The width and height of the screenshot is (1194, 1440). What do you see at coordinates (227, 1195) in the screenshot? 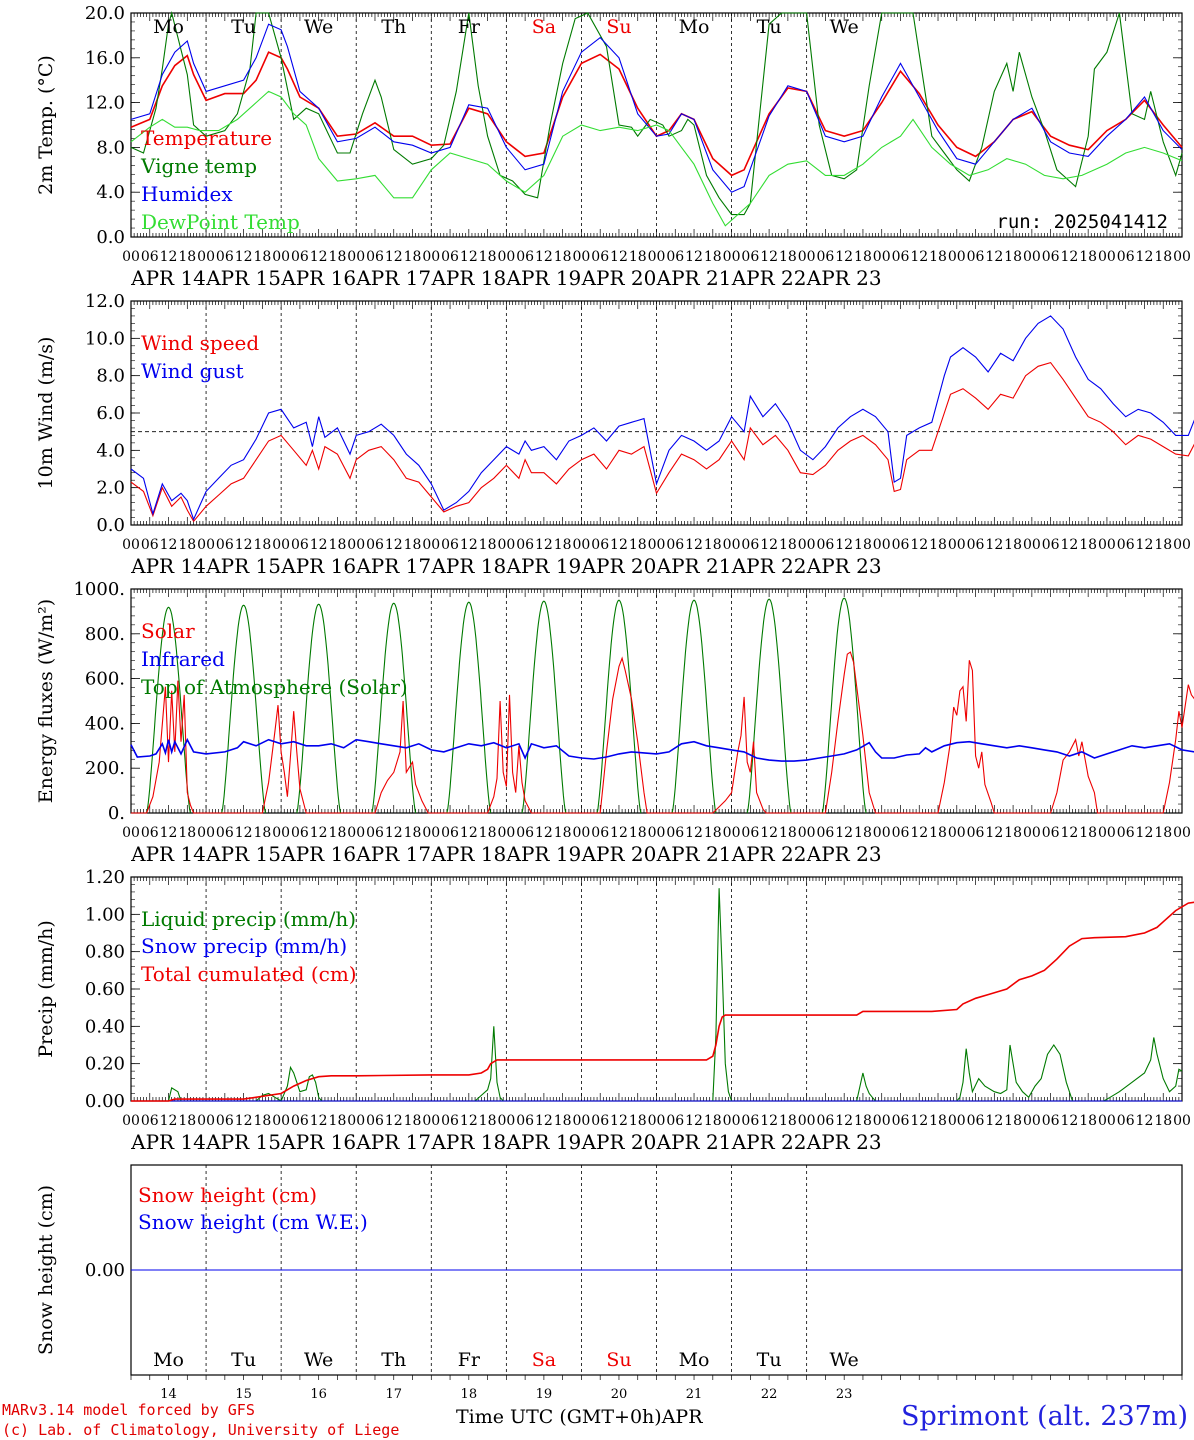
I see `legend-entry: Snow height (cm)` at bounding box center [227, 1195].